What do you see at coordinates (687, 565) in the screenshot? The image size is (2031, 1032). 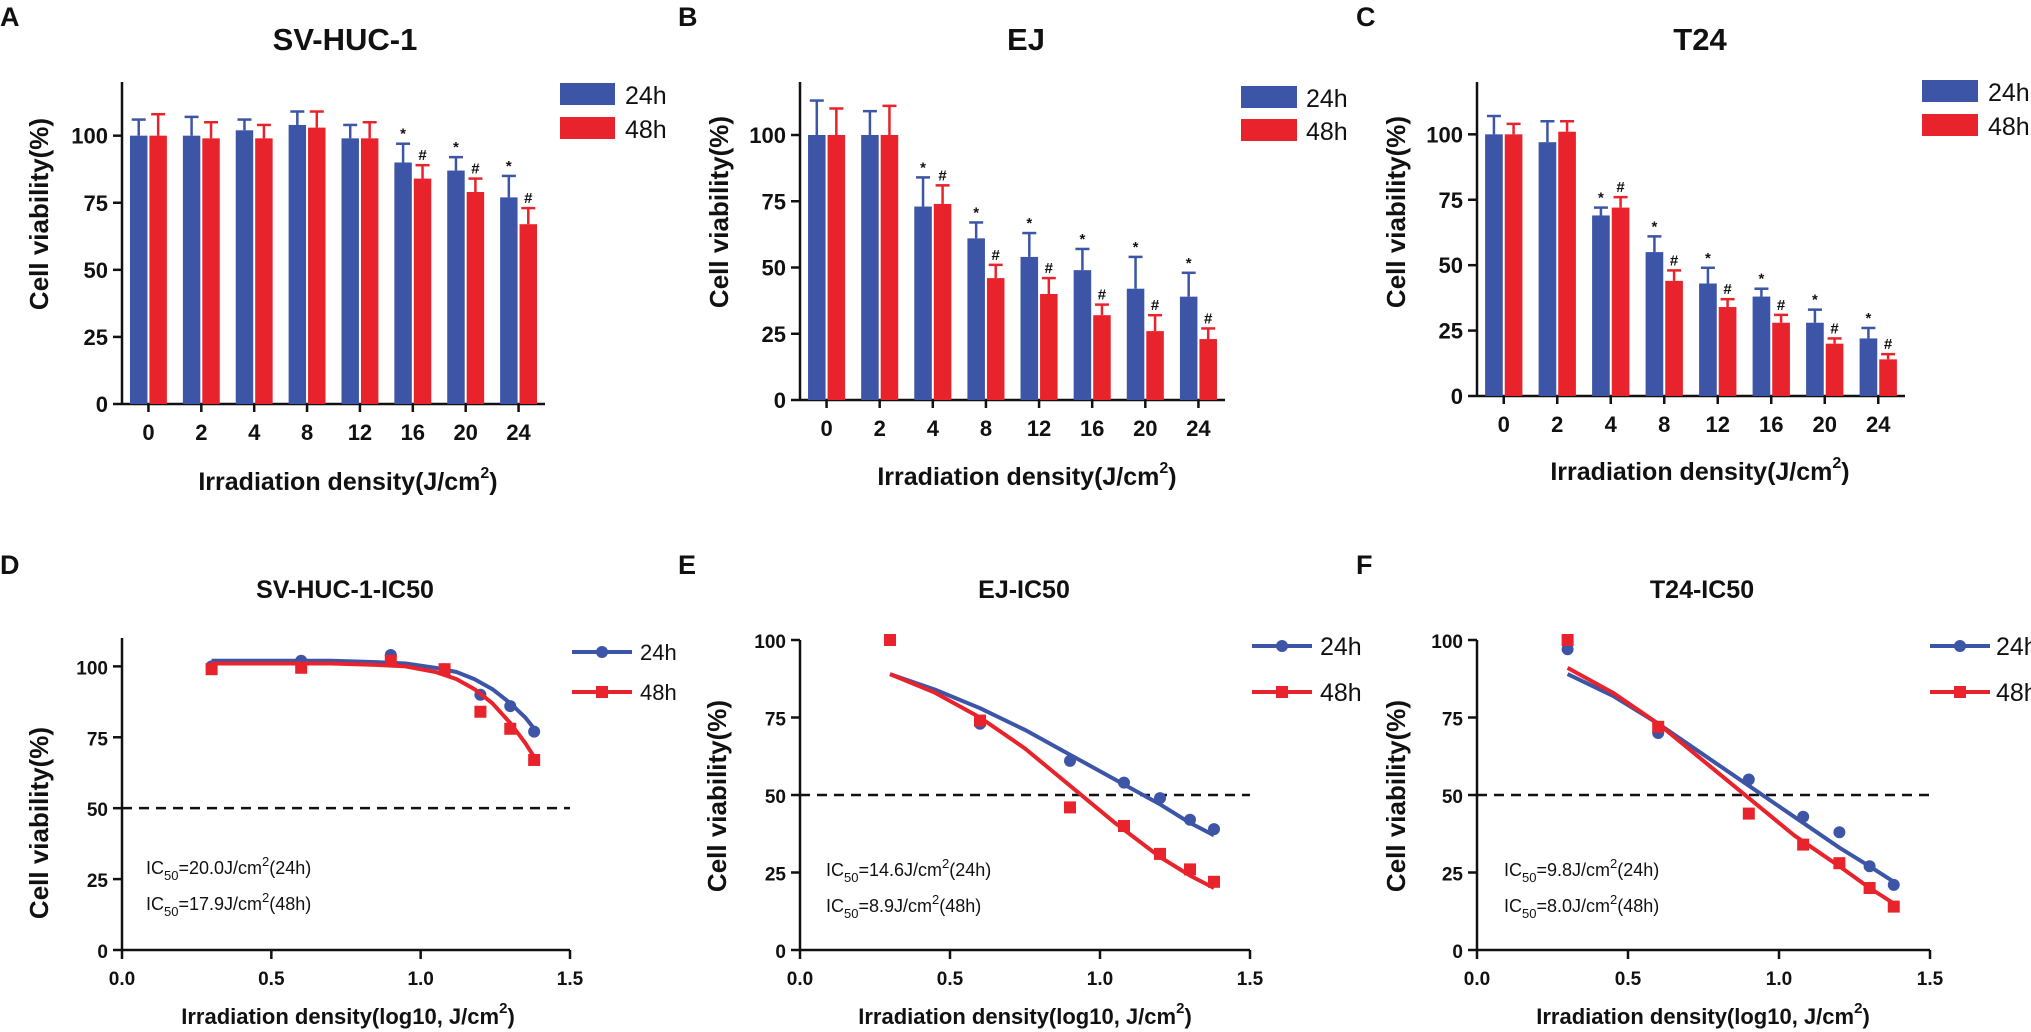 I see `panel-letter: E` at bounding box center [687, 565].